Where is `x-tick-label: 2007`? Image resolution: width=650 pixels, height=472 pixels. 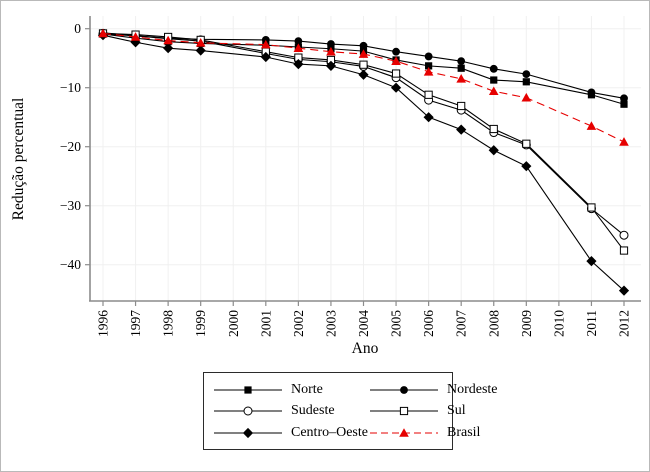 x-tick-label: 2007 is located at coordinates (461, 323).